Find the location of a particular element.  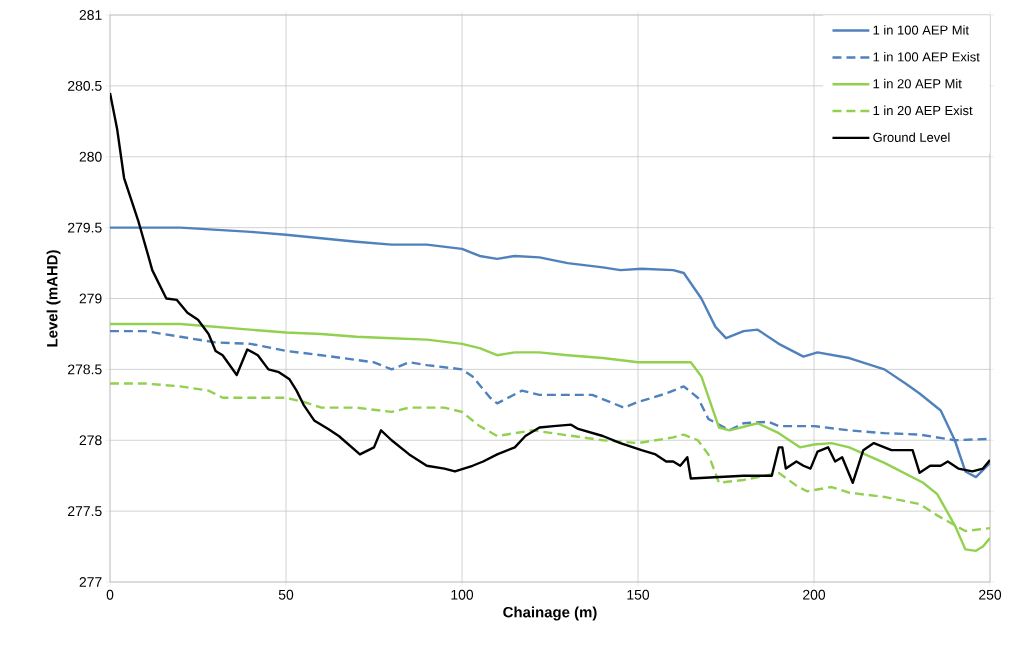

x-axis-title: Chainage (m) is located at coordinates (550, 613).